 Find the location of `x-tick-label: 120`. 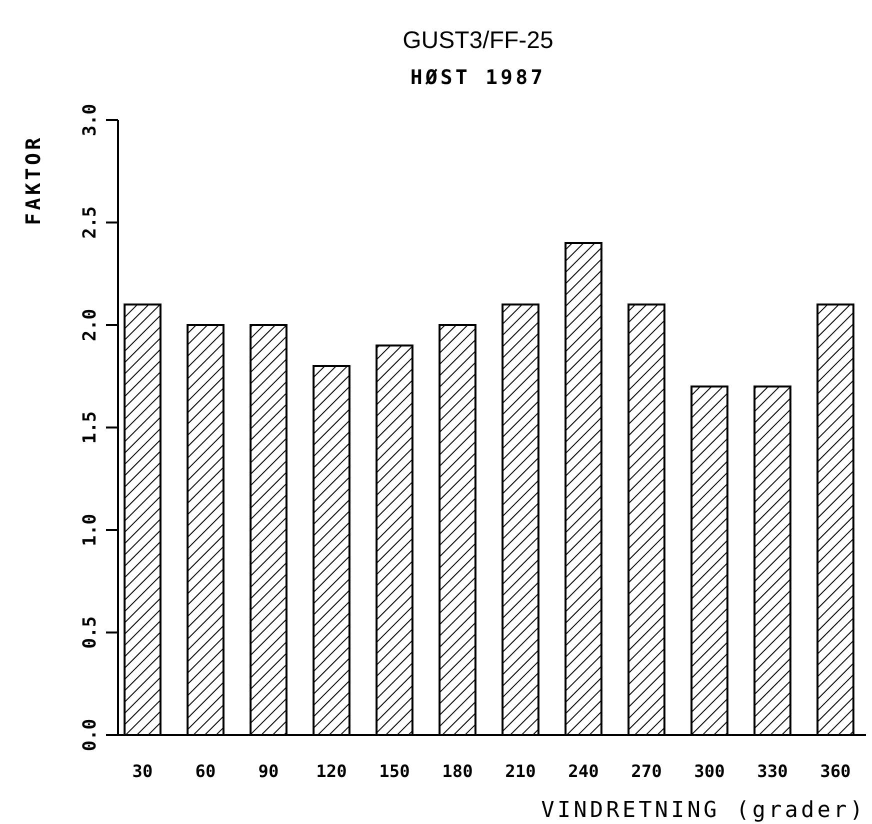

x-tick-label: 120 is located at coordinates (331, 772).